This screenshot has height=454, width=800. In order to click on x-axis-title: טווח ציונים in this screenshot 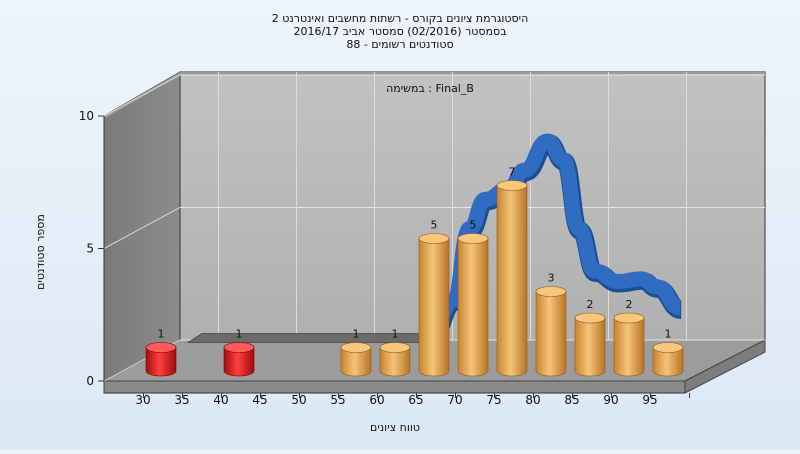, I will do `click(395, 427)`.